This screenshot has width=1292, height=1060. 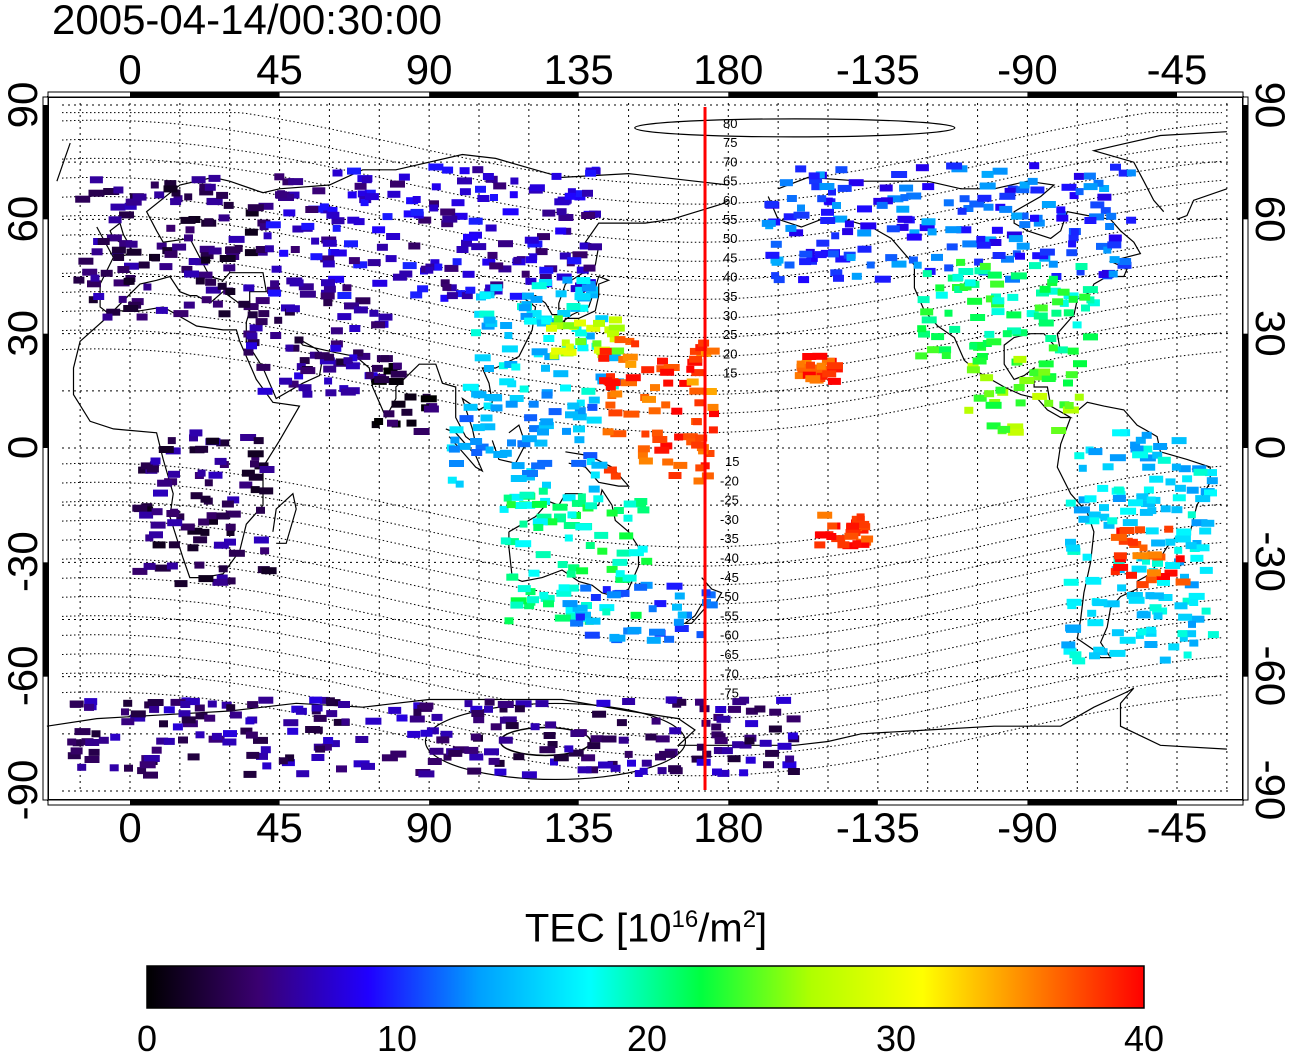 What do you see at coordinates (1269, 105) in the screenshot?
I see `lat-tick-right: 90` at bounding box center [1269, 105].